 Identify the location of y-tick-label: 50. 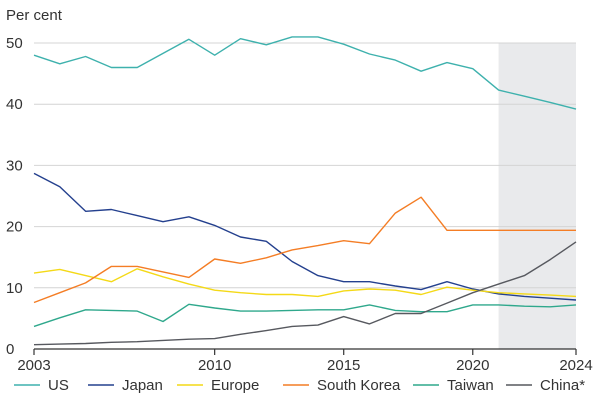
(14, 43).